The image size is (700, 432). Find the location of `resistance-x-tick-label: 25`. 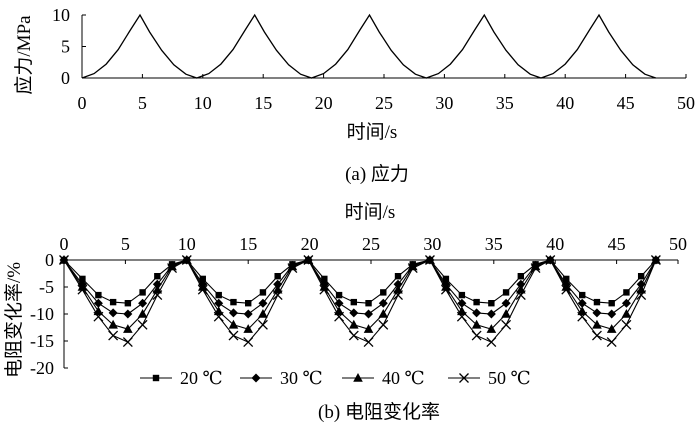

resistance-x-tick-label: 25 is located at coordinates (371, 244).